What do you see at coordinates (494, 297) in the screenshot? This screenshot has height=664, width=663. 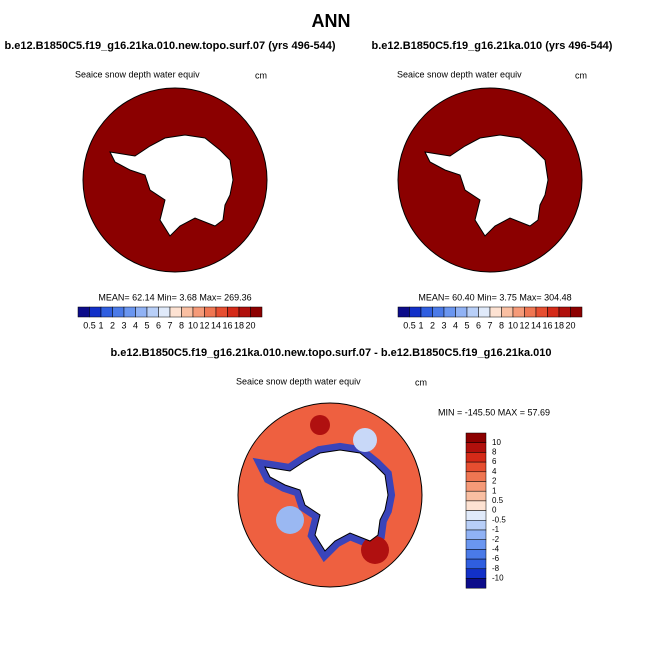 I see `stats-label: MEAN= 60.40 Min= 3.75 Max= 304.48` at bounding box center [494, 297].